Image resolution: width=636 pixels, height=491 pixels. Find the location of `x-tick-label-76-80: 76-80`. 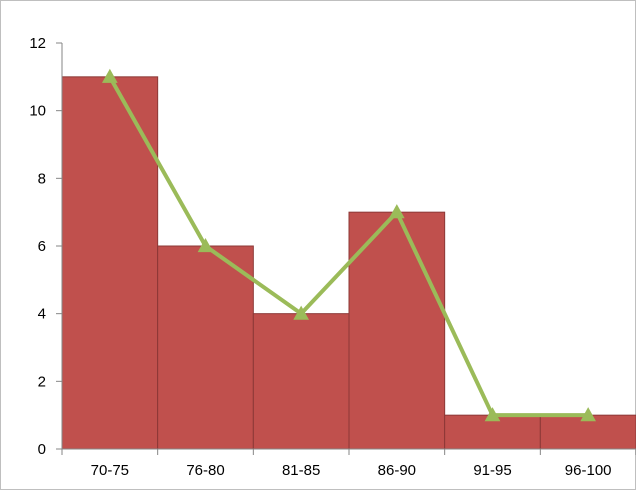

x-tick-label-76-80: 76-80 is located at coordinates (205, 470).